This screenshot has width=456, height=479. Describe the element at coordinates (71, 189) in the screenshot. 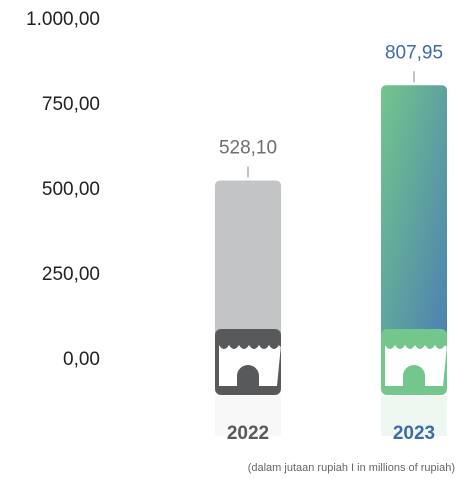

I see `y-tick-label: 500,00` at that location.